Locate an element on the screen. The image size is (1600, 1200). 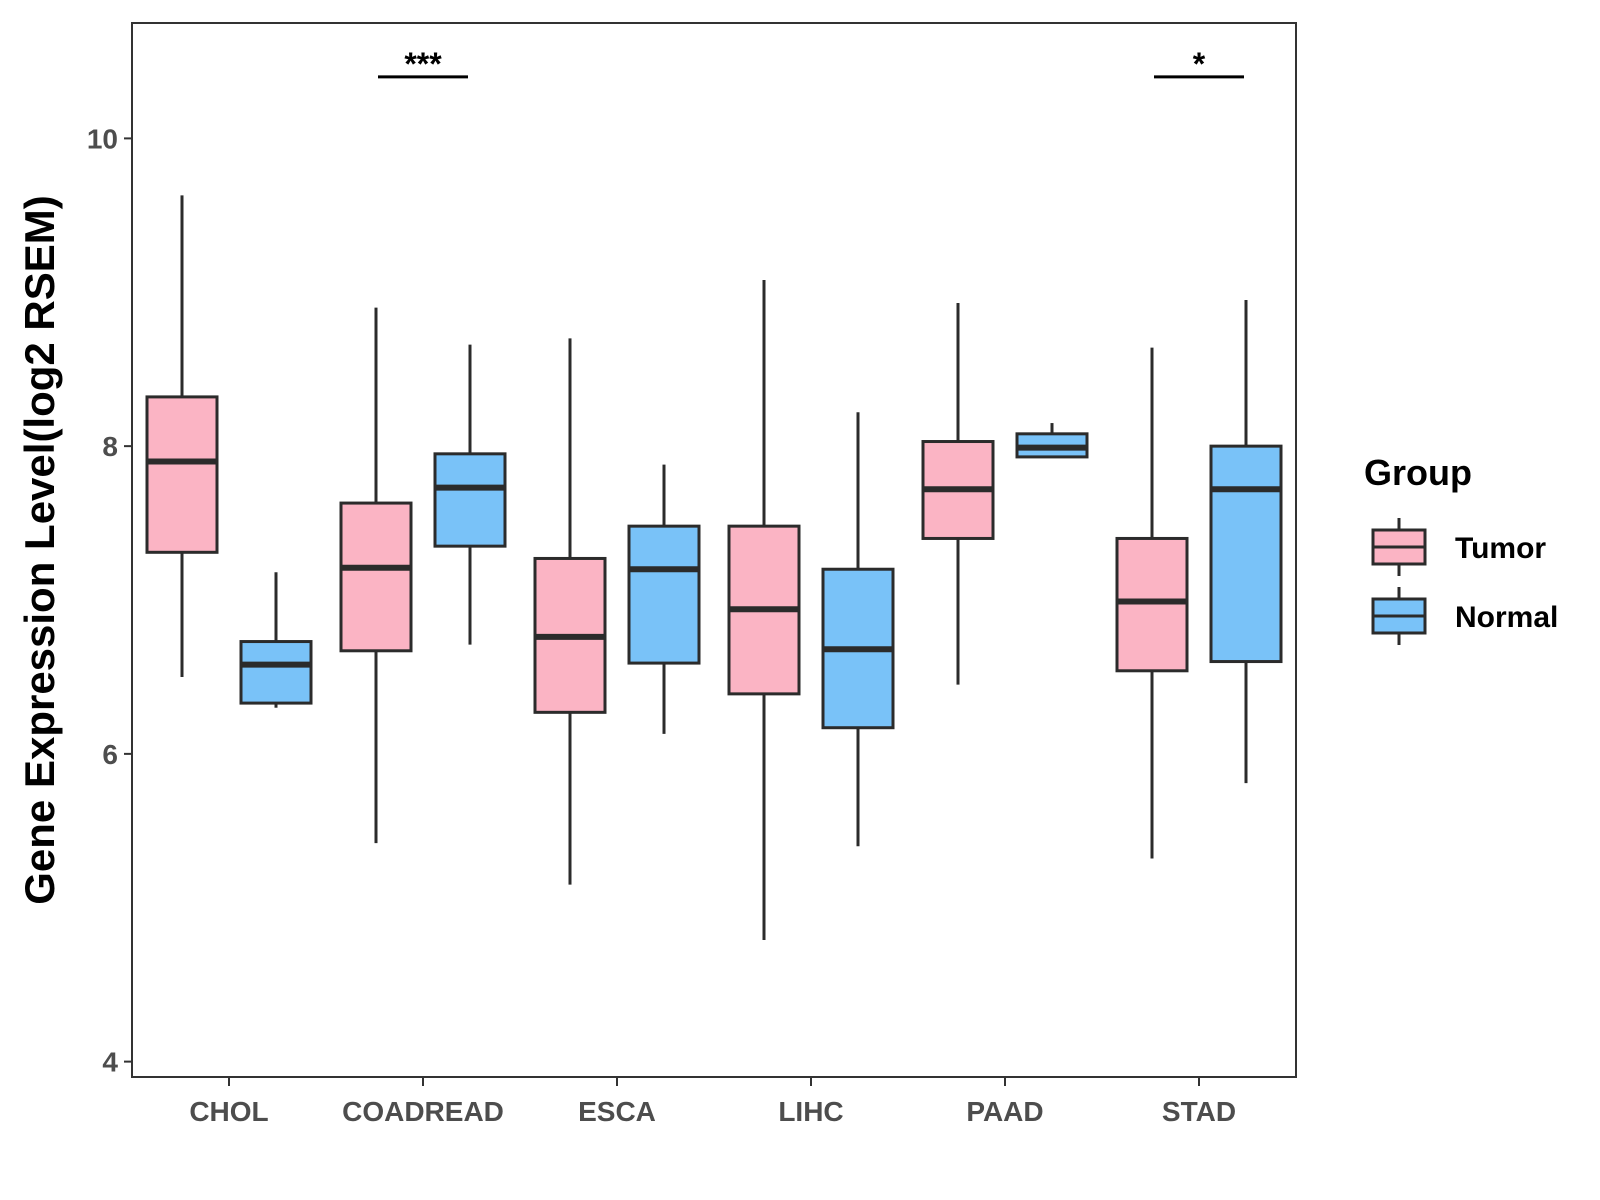
y-axis-title: Gene Expression Level(log2 RSEM) is located at coordinates (39, 550).